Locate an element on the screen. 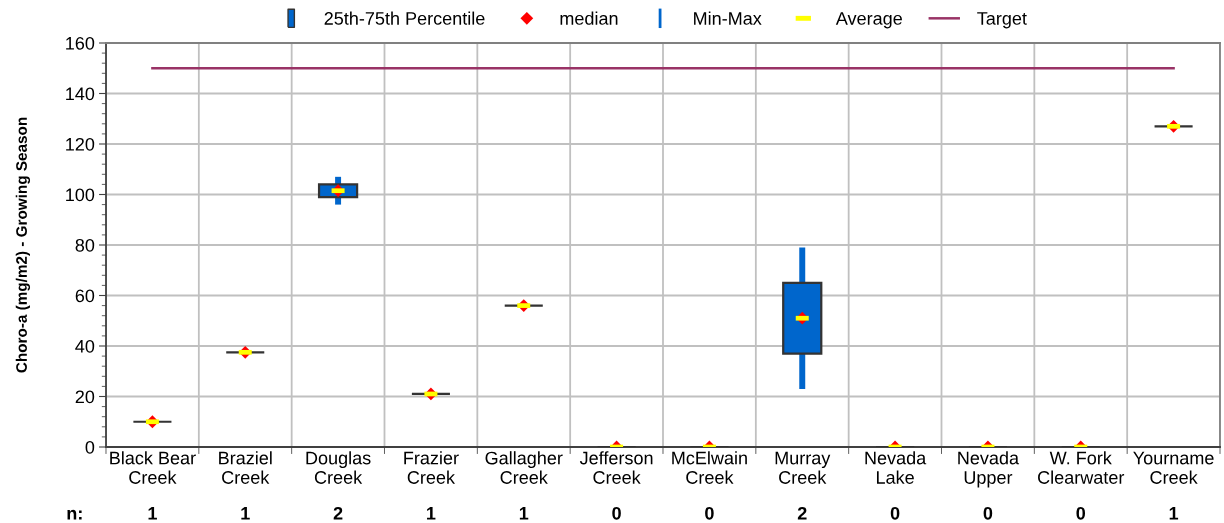  x-tick-label: Murray Creek is located at coordinates (803, 467).